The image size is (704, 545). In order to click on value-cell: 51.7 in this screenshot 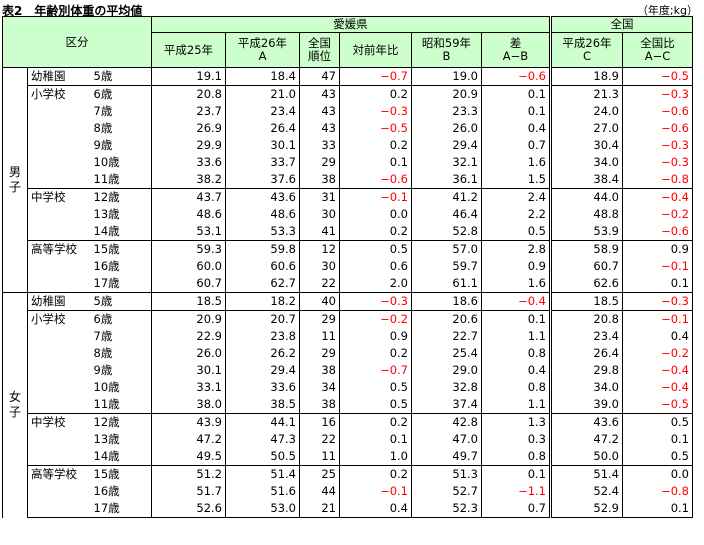, I will do `click(188, 491)`.